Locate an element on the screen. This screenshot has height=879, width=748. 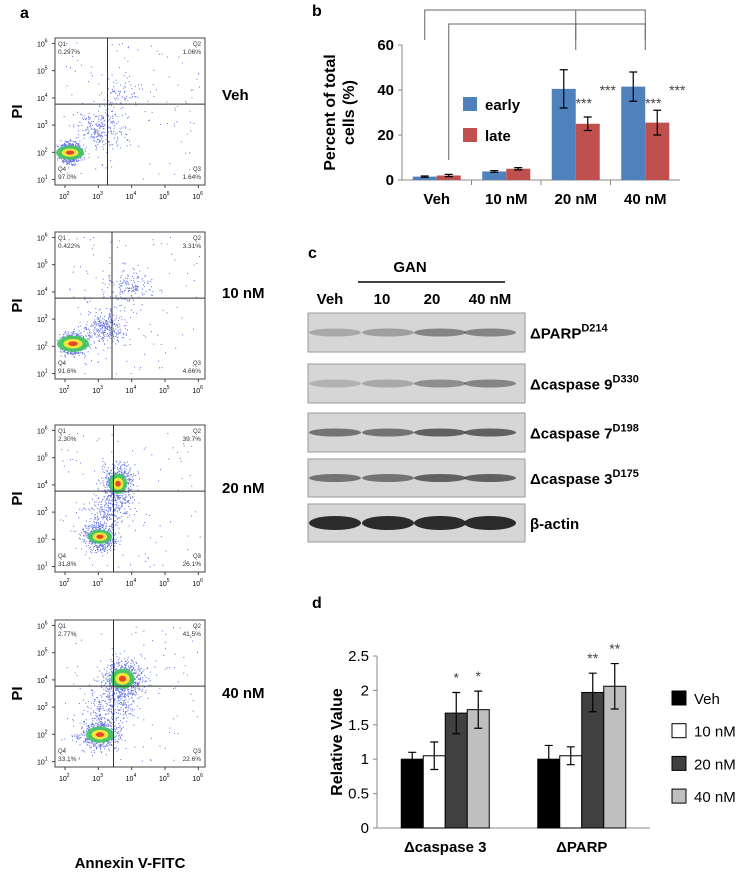
y-tick-label: 10⁶ is located at coordinates (42, 430).